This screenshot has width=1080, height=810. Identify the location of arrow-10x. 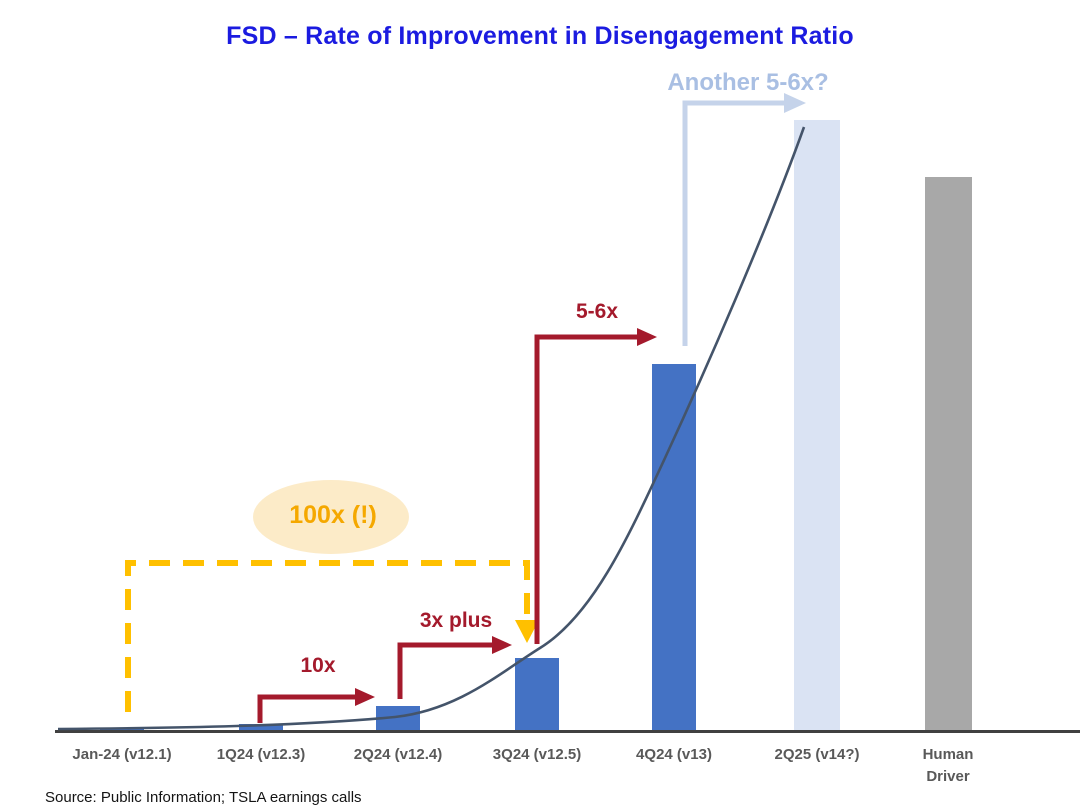
(316, 705).